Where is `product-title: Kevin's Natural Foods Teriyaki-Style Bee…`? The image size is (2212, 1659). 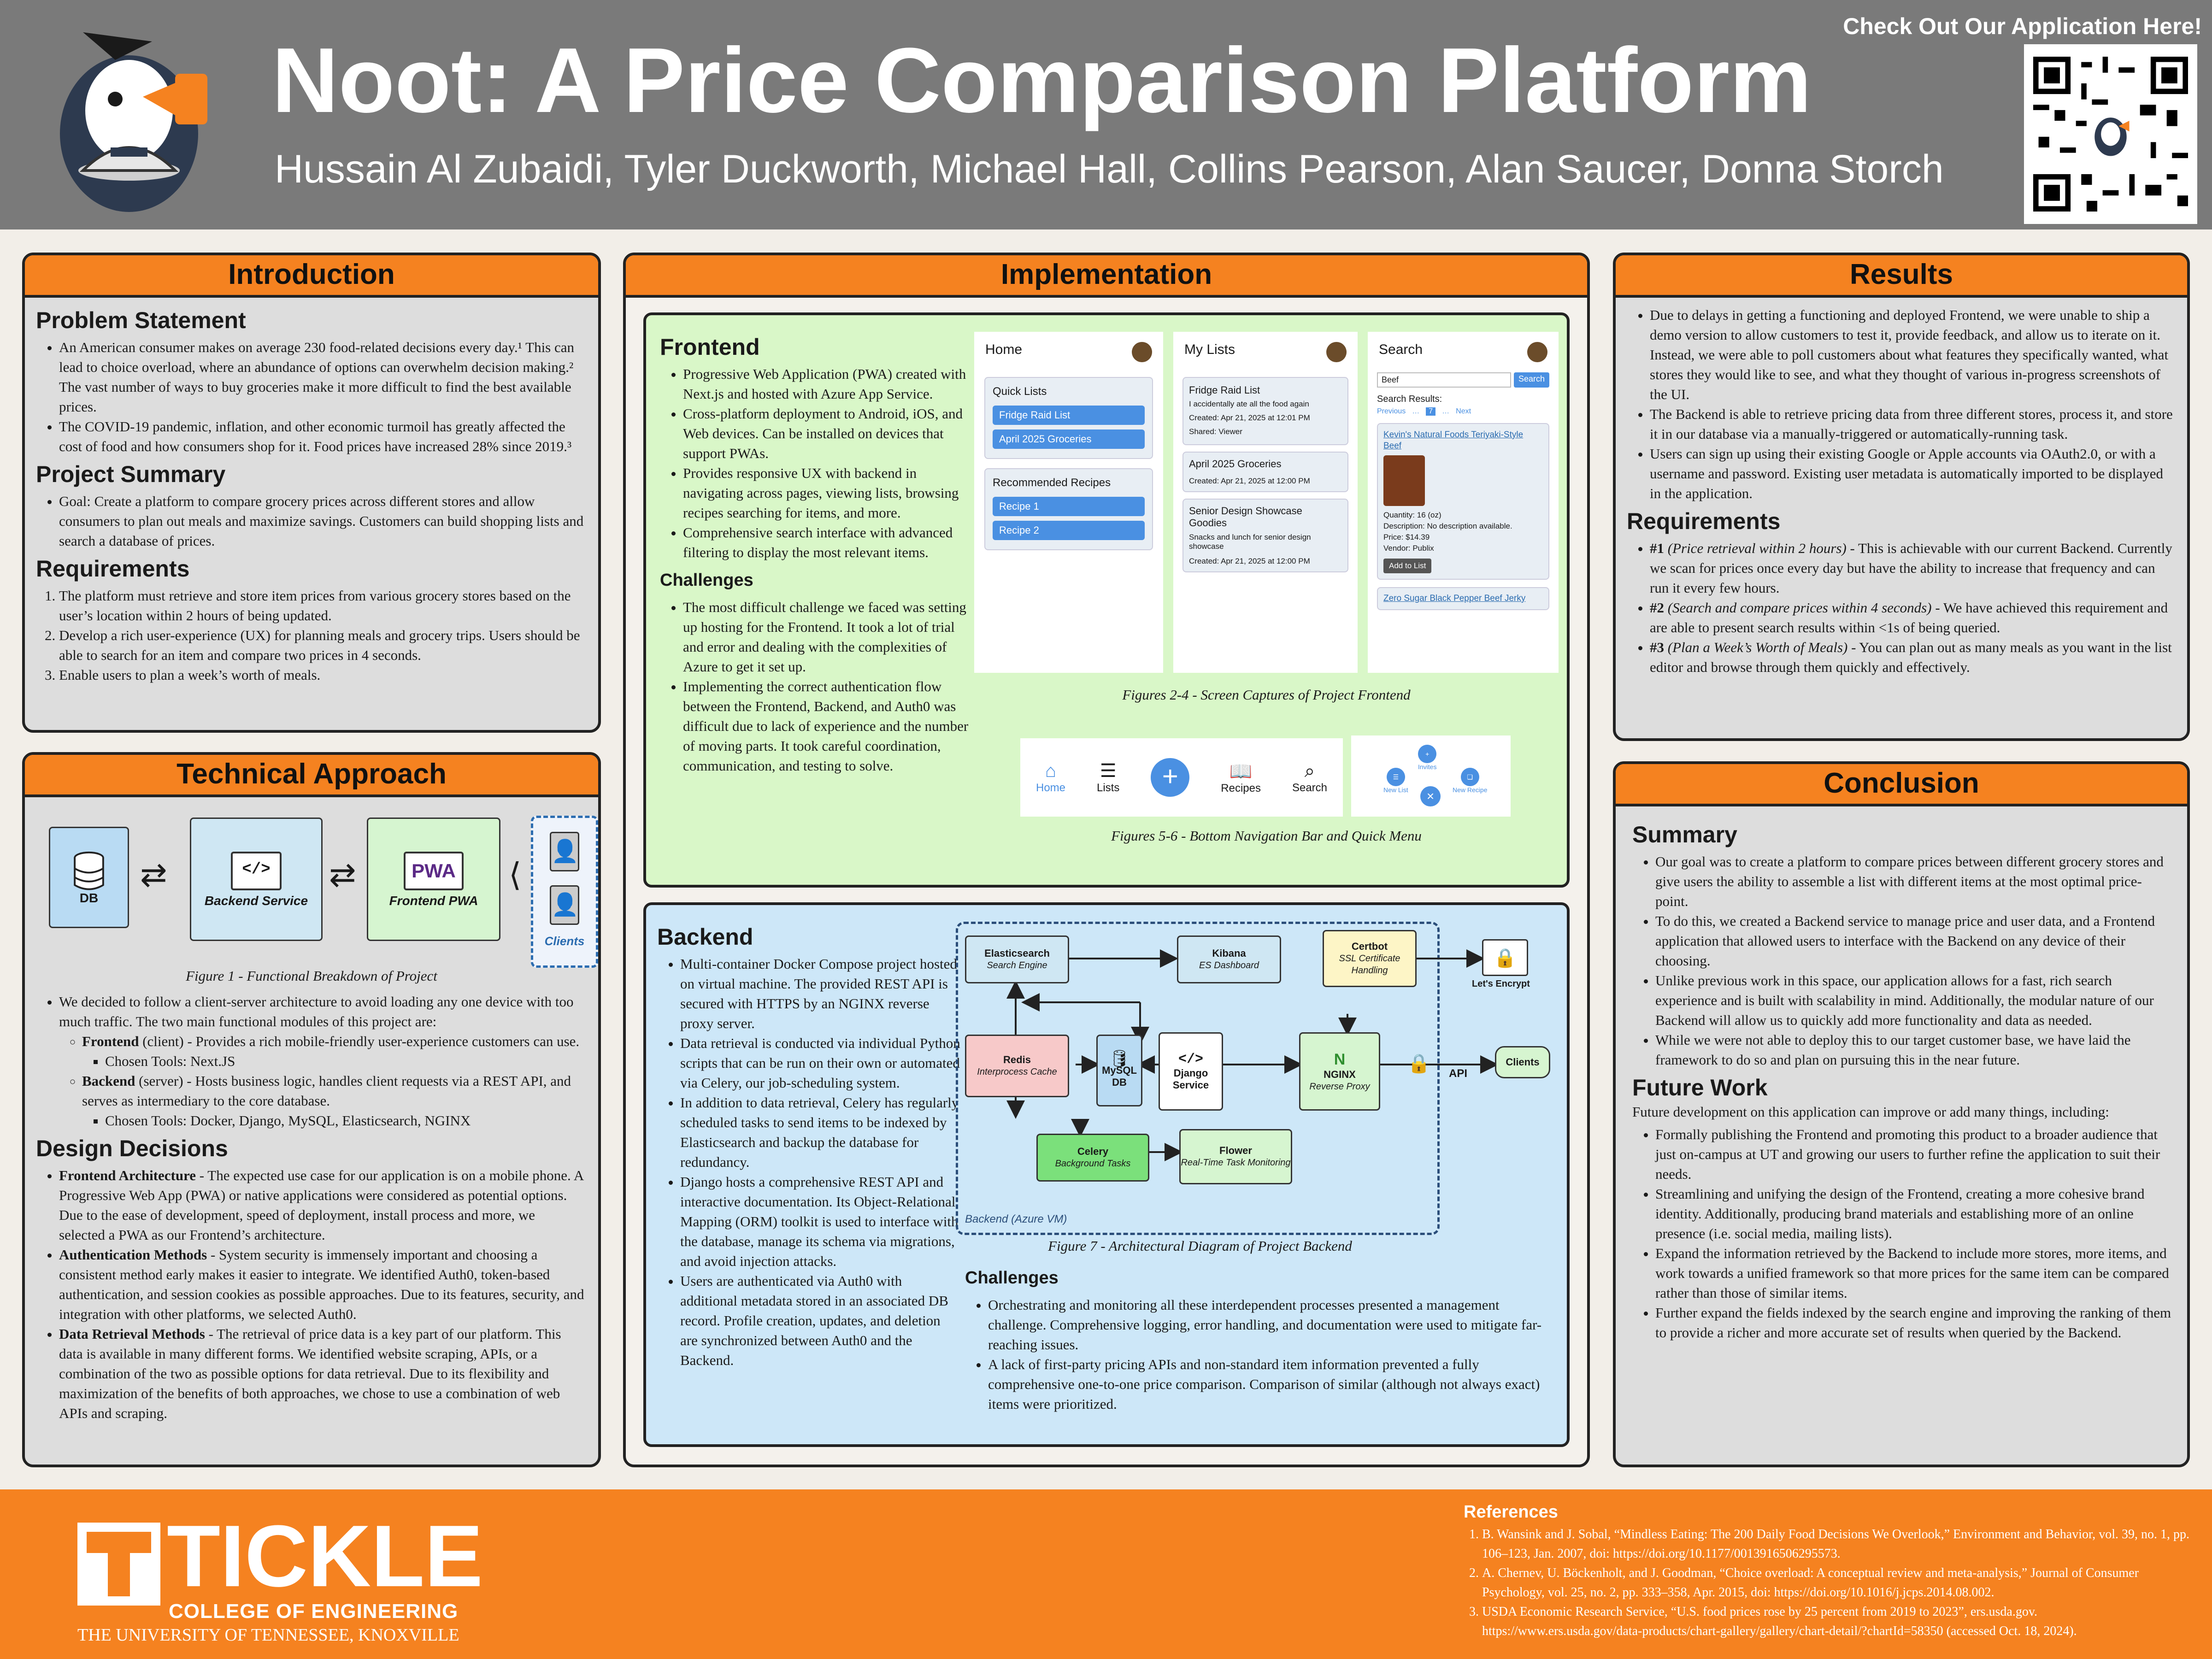
product-title: Kevin's Natural Foods Teriyaki-Style Bee… is located at coordinates (1453, 440).